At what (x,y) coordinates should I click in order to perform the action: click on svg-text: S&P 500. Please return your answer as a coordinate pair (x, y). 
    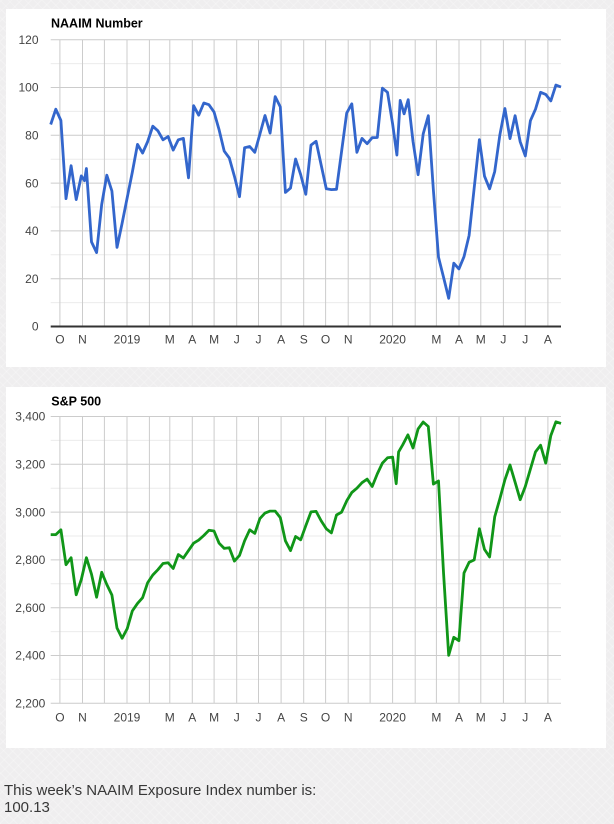
    Looking at the image, I should click on (76, 401).